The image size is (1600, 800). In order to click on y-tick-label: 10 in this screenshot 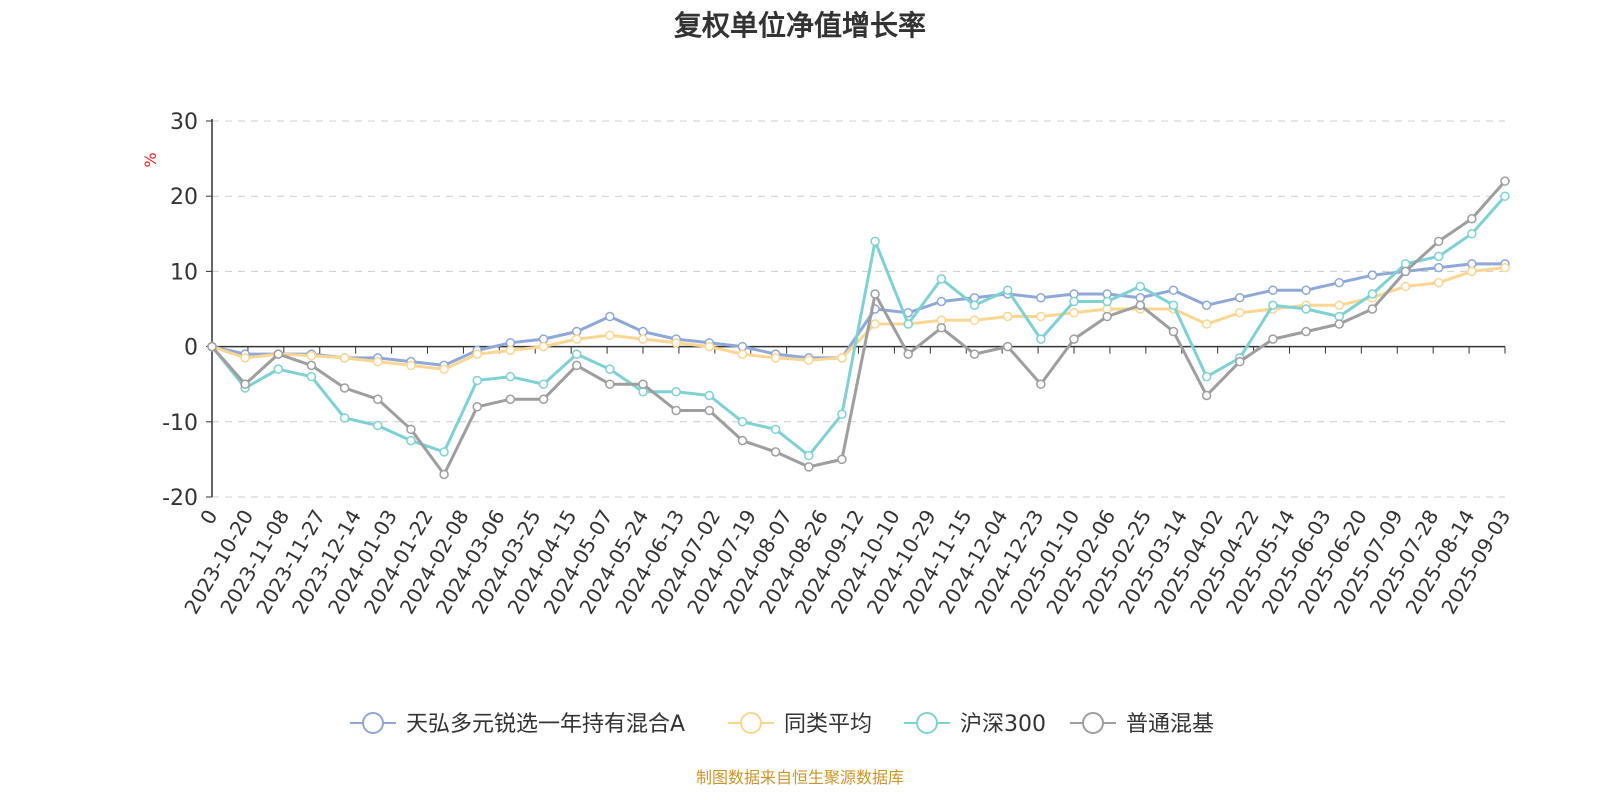, I will do `click(184, 272)`.